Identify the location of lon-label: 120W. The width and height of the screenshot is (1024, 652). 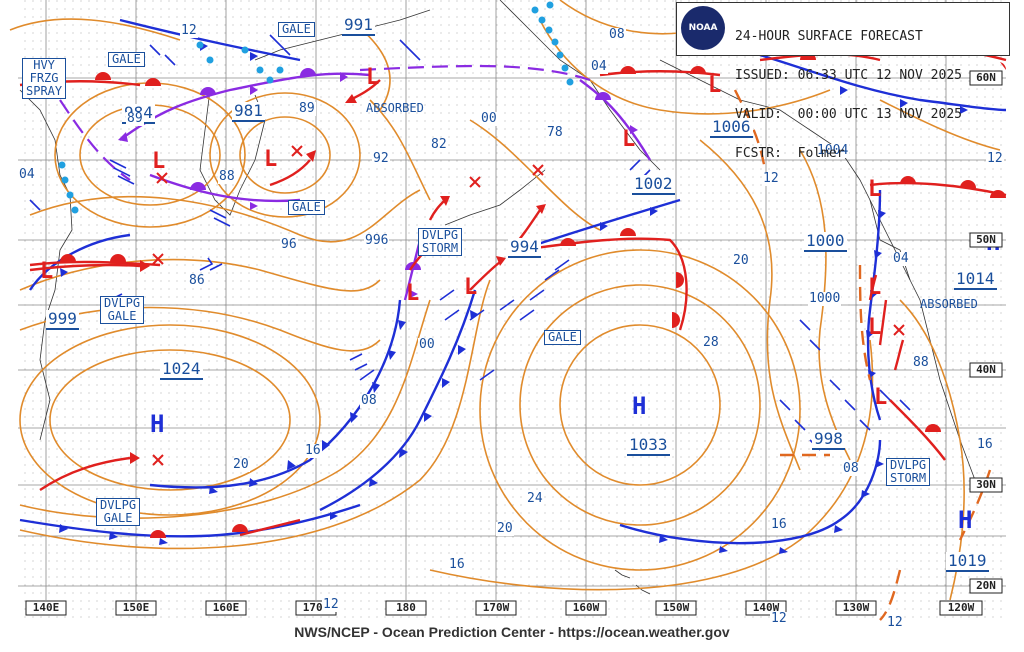
(961, 607).